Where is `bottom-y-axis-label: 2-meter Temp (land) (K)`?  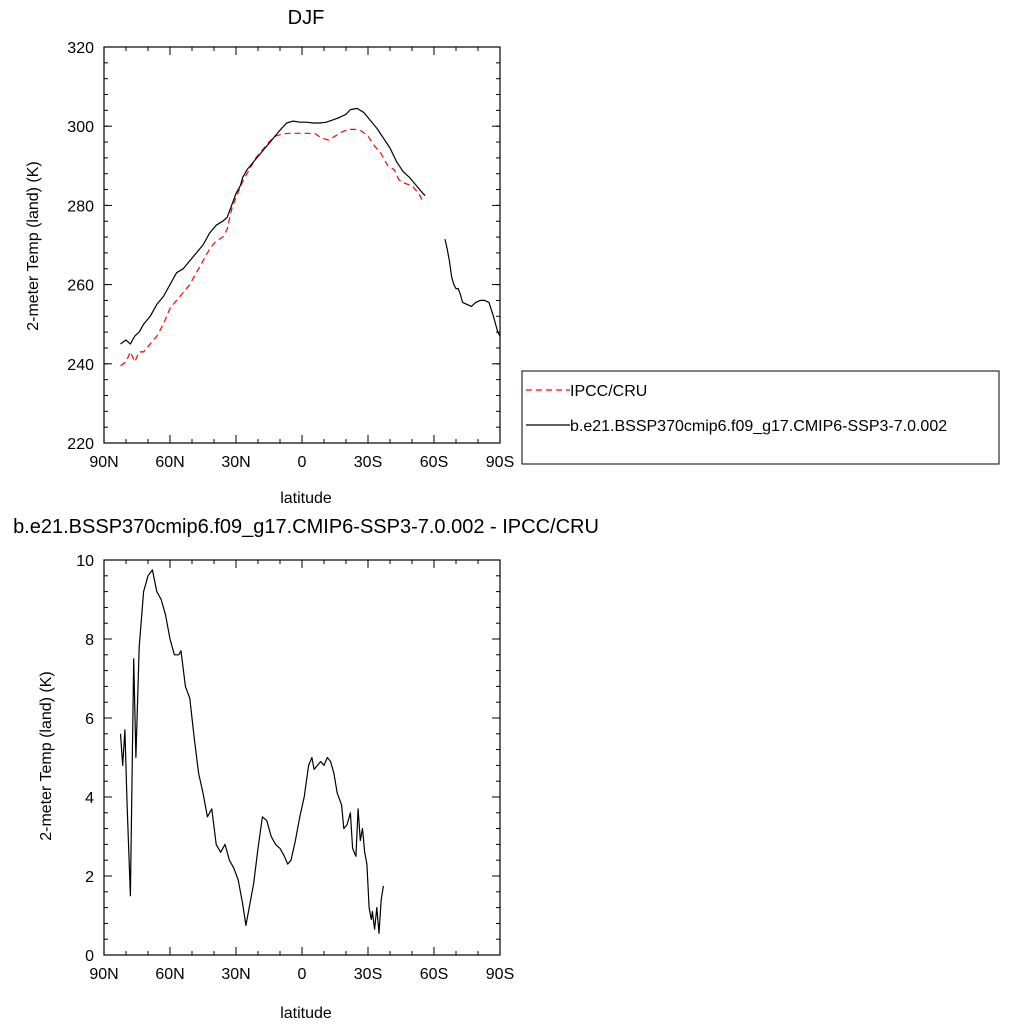
bottom-y-axis-label: 2-meter Temp (land) (K) is located at coordinates (46, 756).